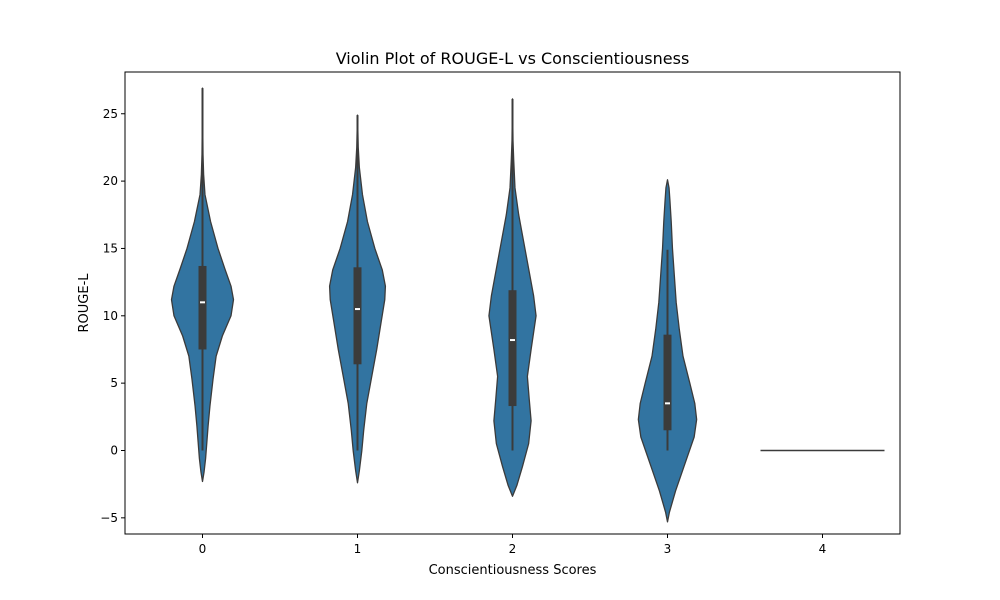 This screenshot has height=600, width=1000. I want to click on y-tick-label: 15, so click(110, 248).